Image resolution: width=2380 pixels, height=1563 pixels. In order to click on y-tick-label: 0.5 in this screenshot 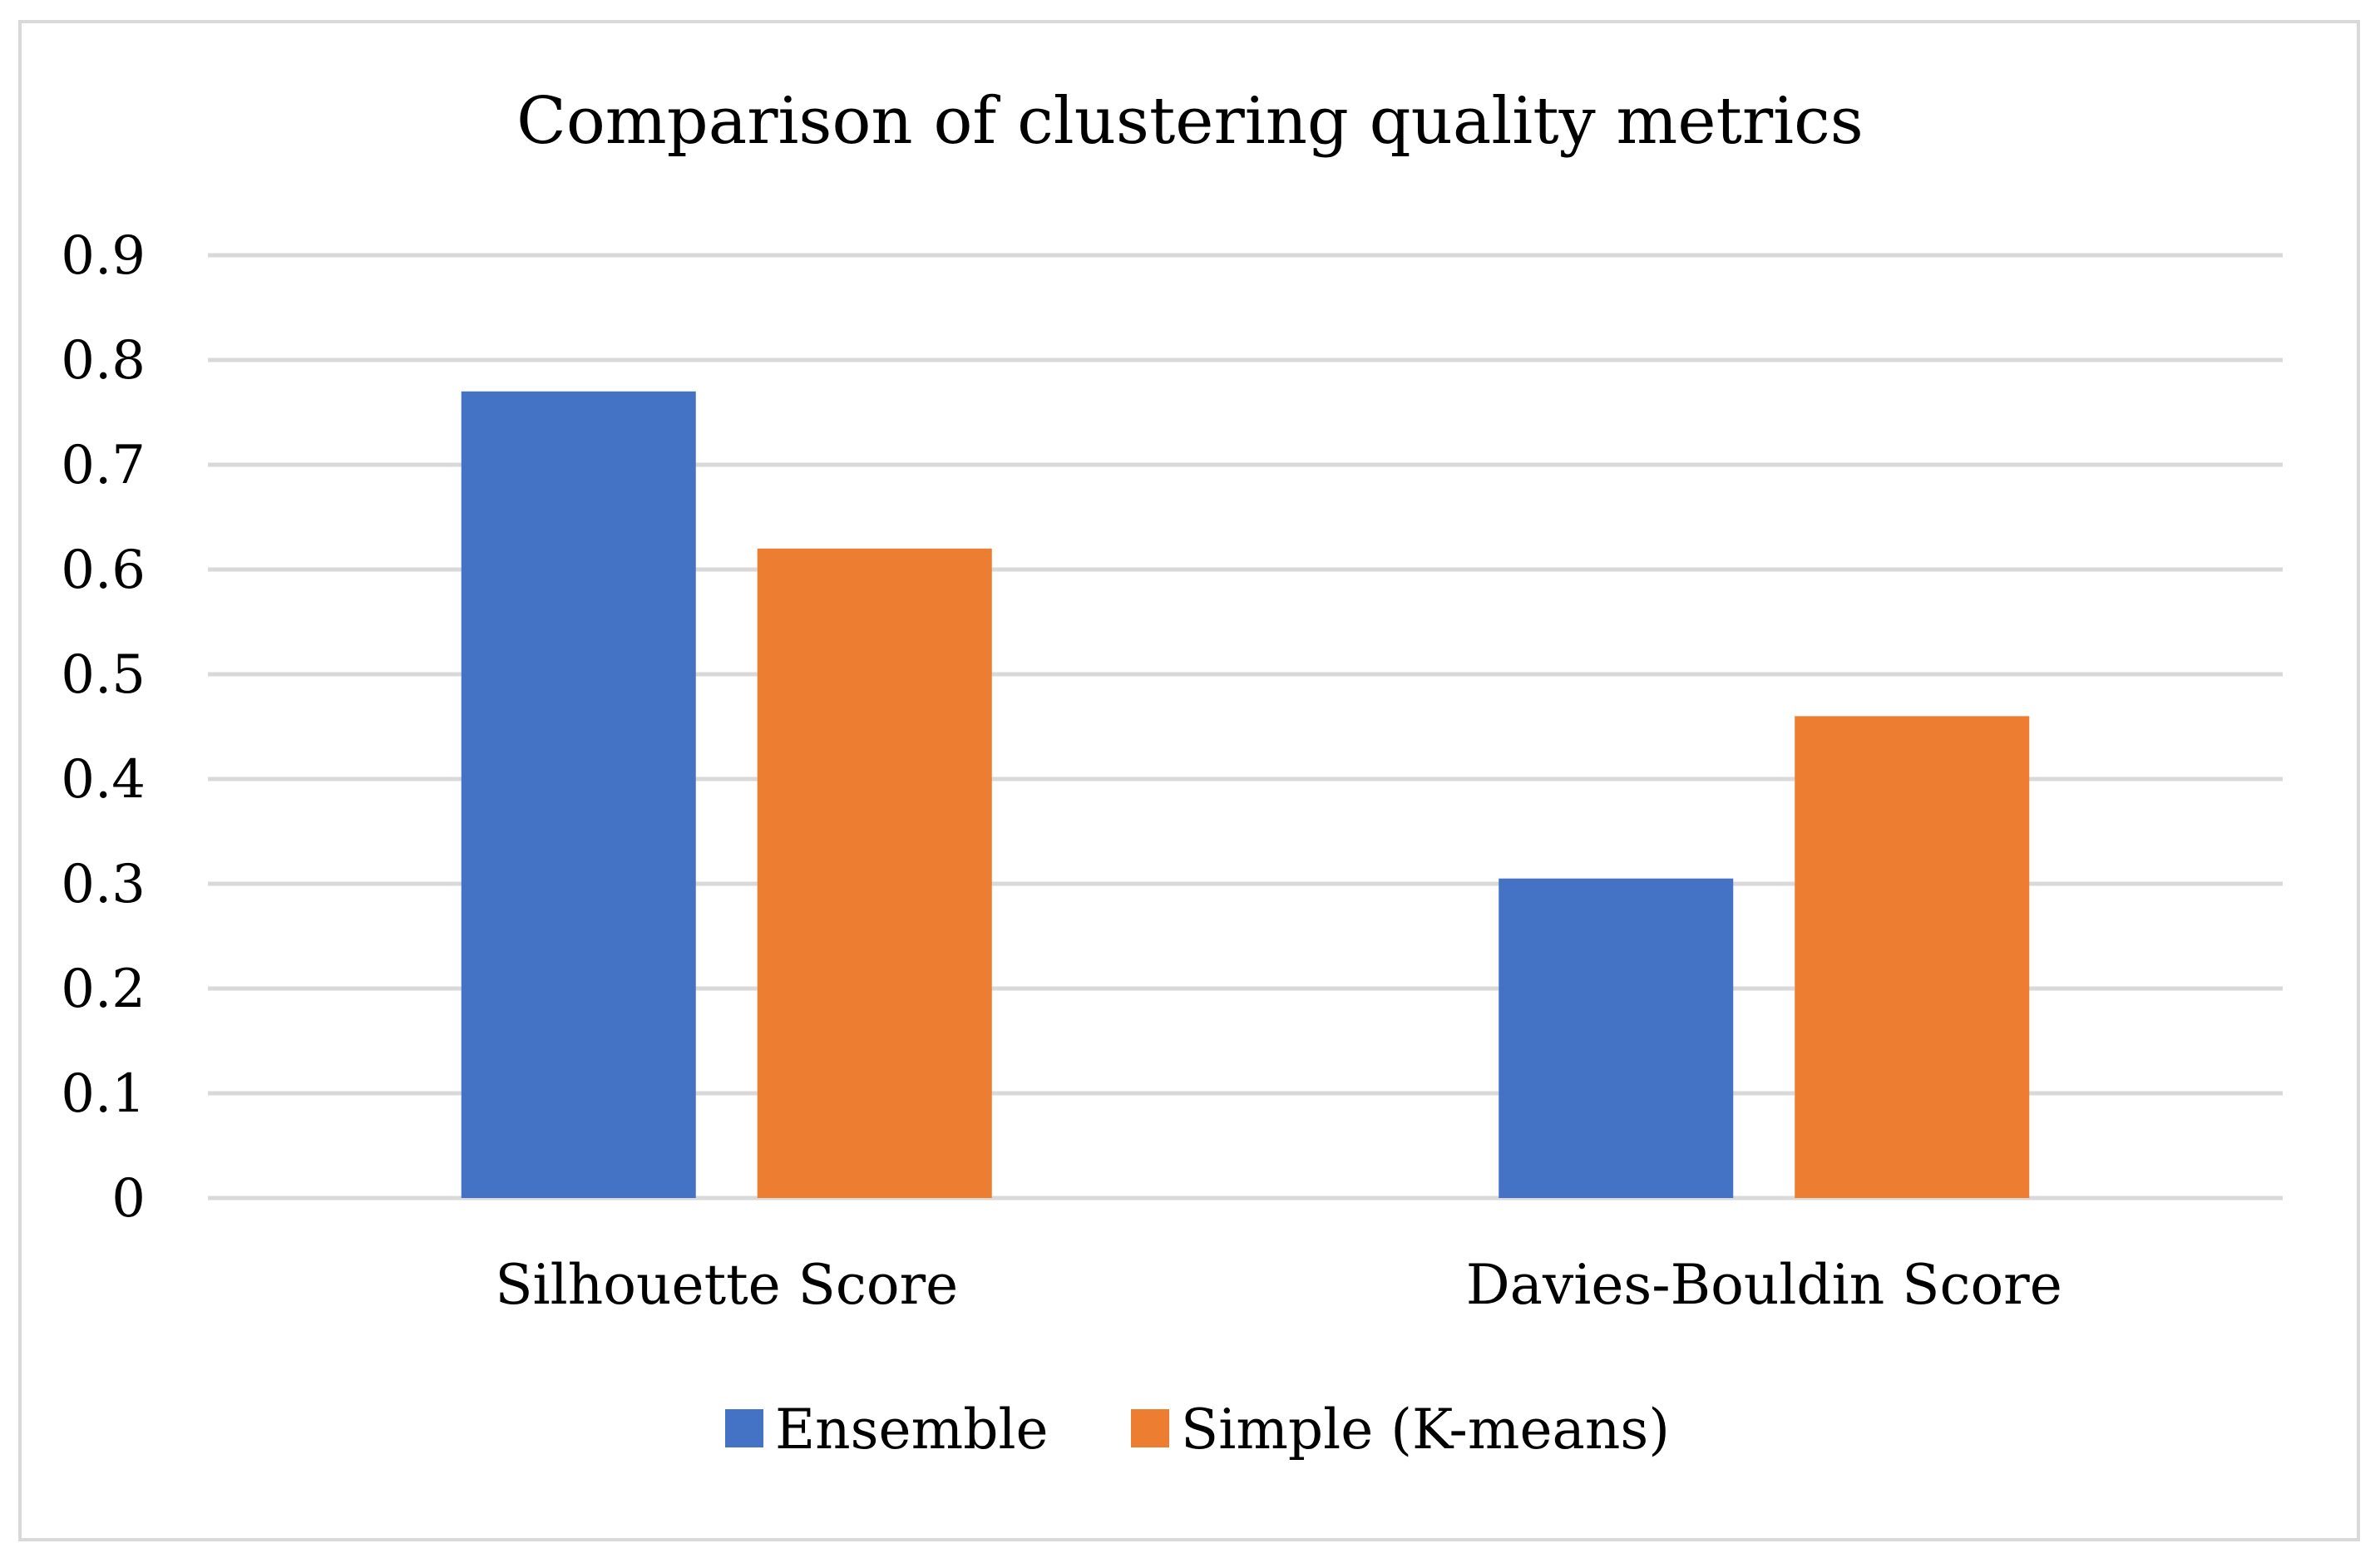, I will do `click(103, 675)`.